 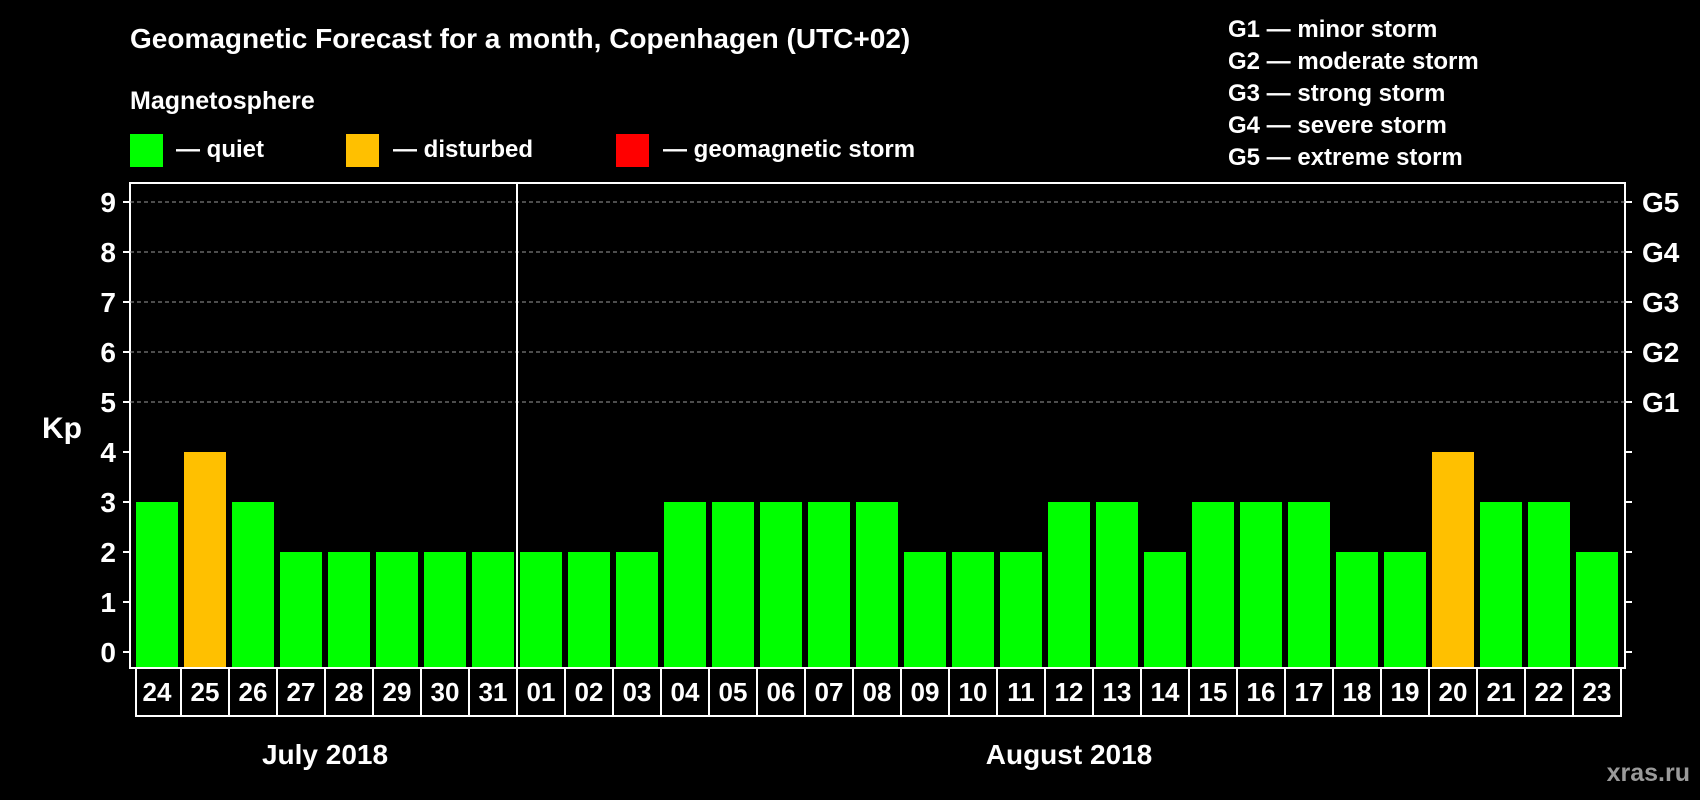 I want to click on month-label-1: August 2018, so click(x=1069, y=754).